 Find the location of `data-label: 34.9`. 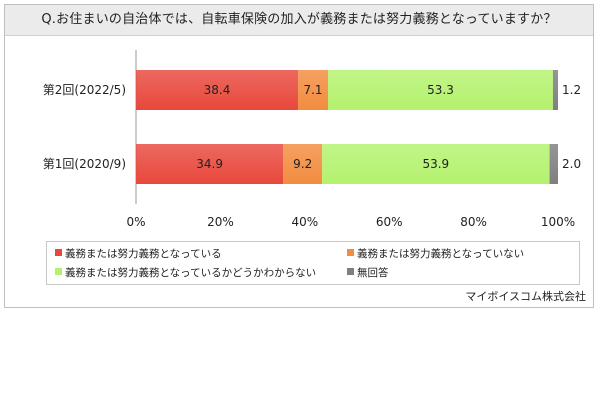

data-label: 34.9 is located at coordinates (209, 164).